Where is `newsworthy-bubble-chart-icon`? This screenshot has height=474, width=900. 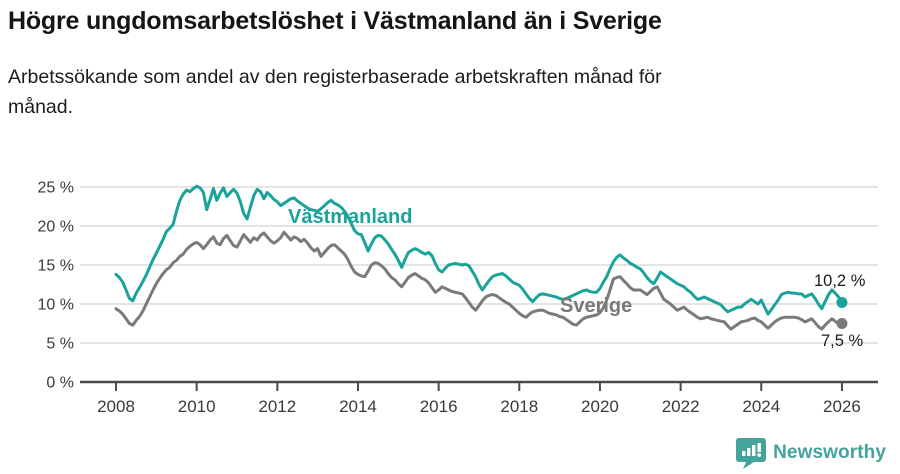
newsworthy-bubble-chart-icon is located at coordinates (751, 453).